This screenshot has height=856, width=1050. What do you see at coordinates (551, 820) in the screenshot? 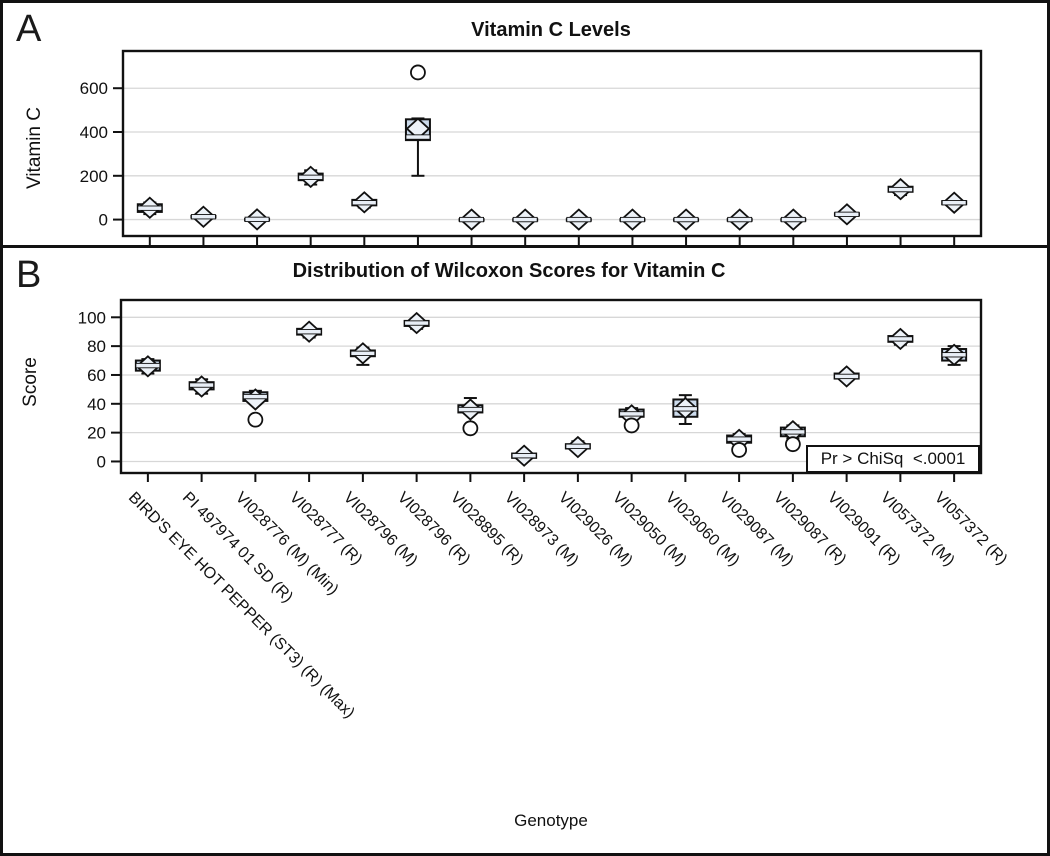
I see `x-axis-title: Genotype` at bounding box center [551, 820].